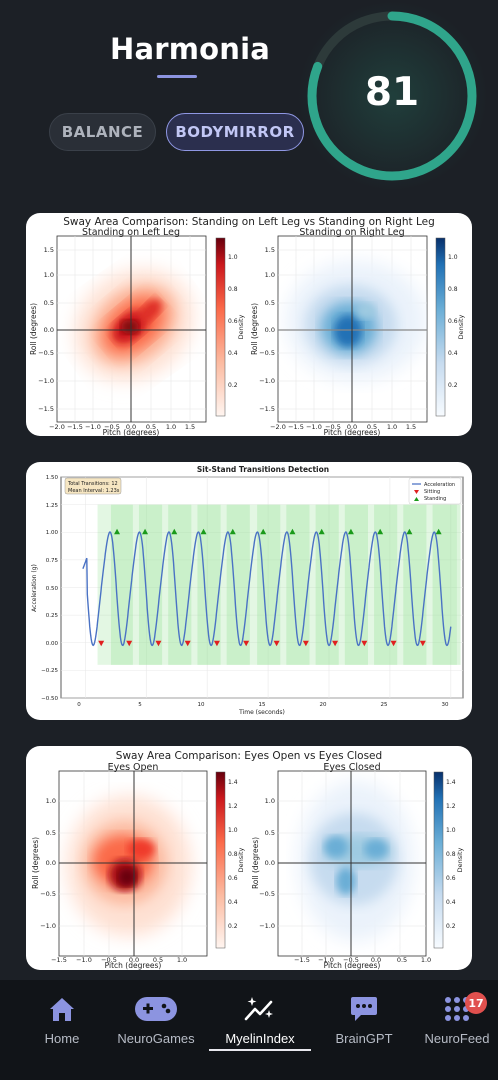 The width and height of the screenshot is (498, 1080). I want to click on x-tick-labels-right: −1.5 −1.0 −0.5 0.0 0.5 1.0, so click(362, 960).